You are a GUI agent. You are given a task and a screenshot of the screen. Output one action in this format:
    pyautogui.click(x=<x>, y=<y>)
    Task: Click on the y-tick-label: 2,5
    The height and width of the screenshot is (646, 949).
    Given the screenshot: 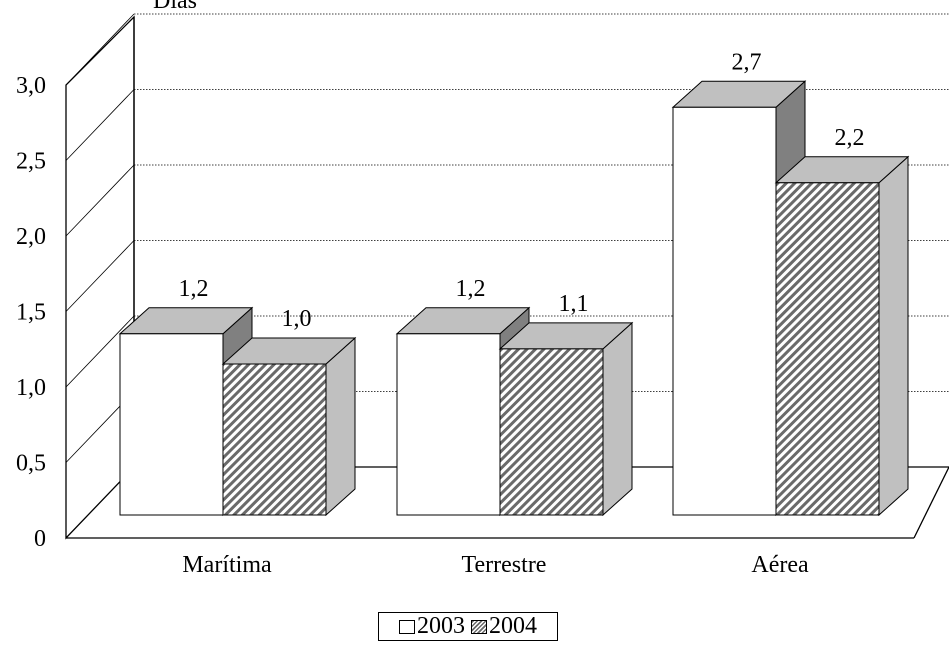 What is the action you would take?
    pyautogui.click(x=31, y=162)
    